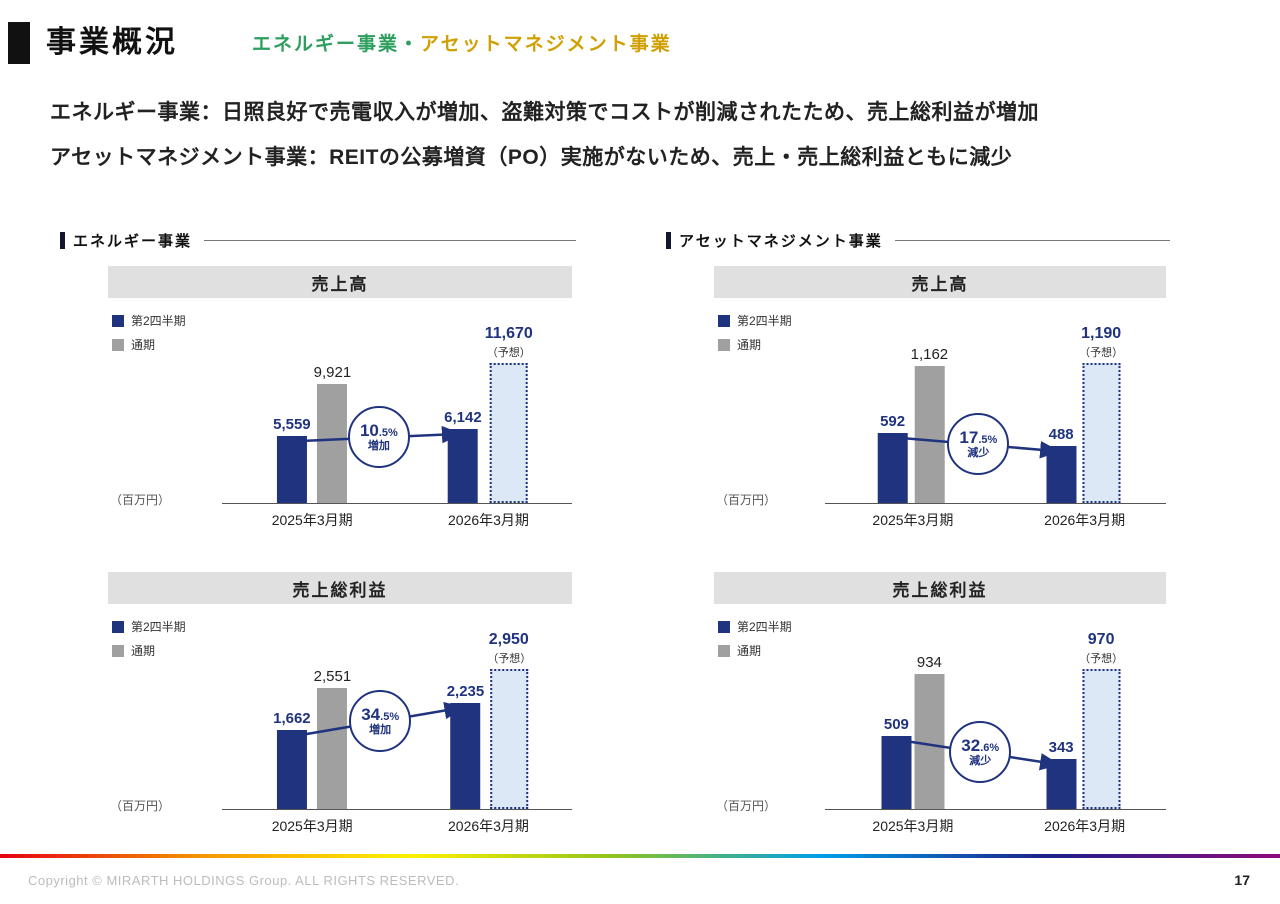 This screenshot has height=904, width=1280. I want to click on bar-value-label: 11,670, so click(508, 334).